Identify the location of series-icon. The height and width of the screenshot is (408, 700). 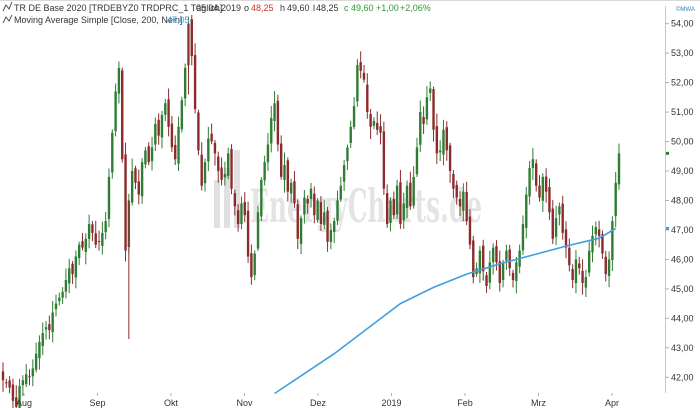
(7, 6).